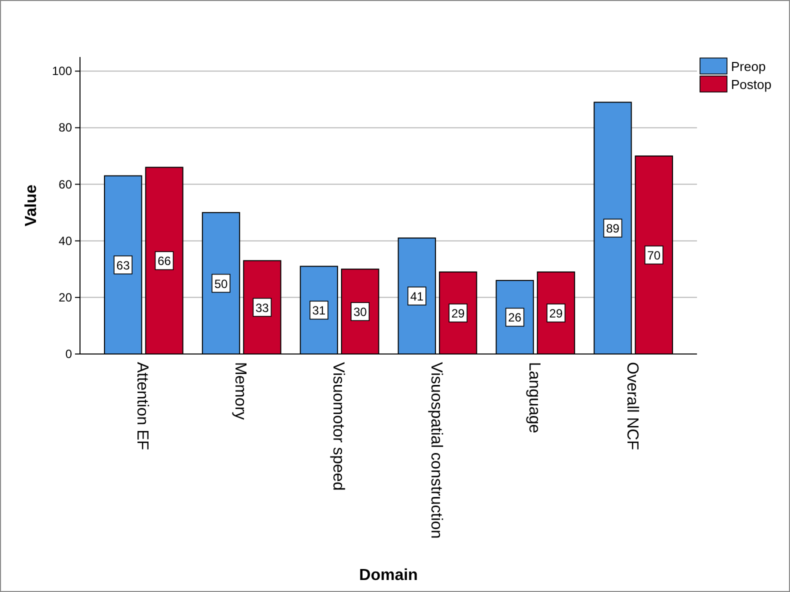 The width and height of the screenshot is (790, 592). Describe the element at coordinates (68, 354) in the screenshot. I see `y-tick-label: 0` at that location.